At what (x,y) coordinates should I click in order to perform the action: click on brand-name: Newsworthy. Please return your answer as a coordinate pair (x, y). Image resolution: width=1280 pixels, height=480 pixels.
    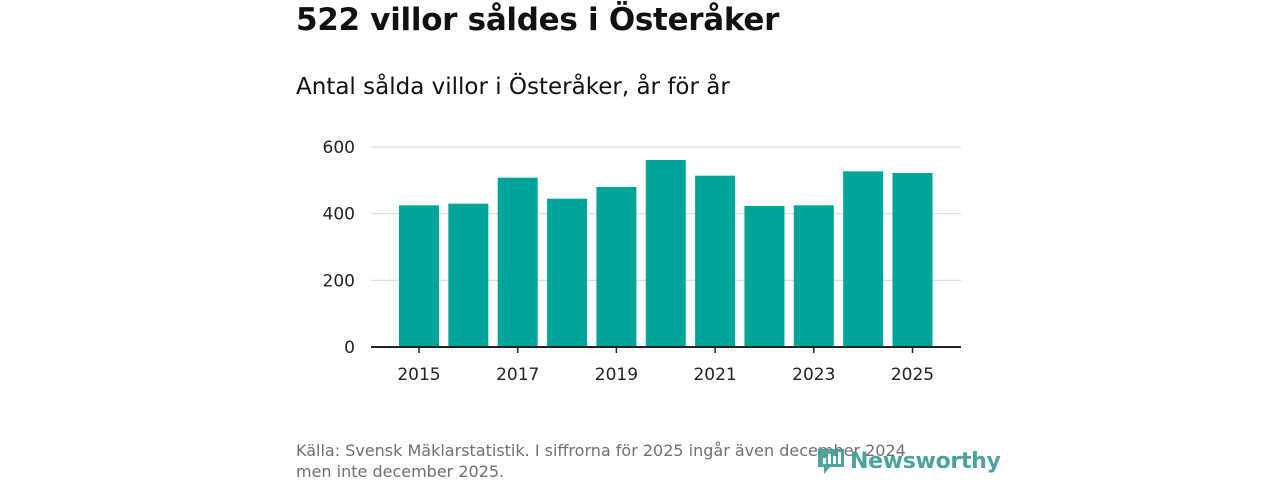
    Looking at the image, I should click on (925, 461).